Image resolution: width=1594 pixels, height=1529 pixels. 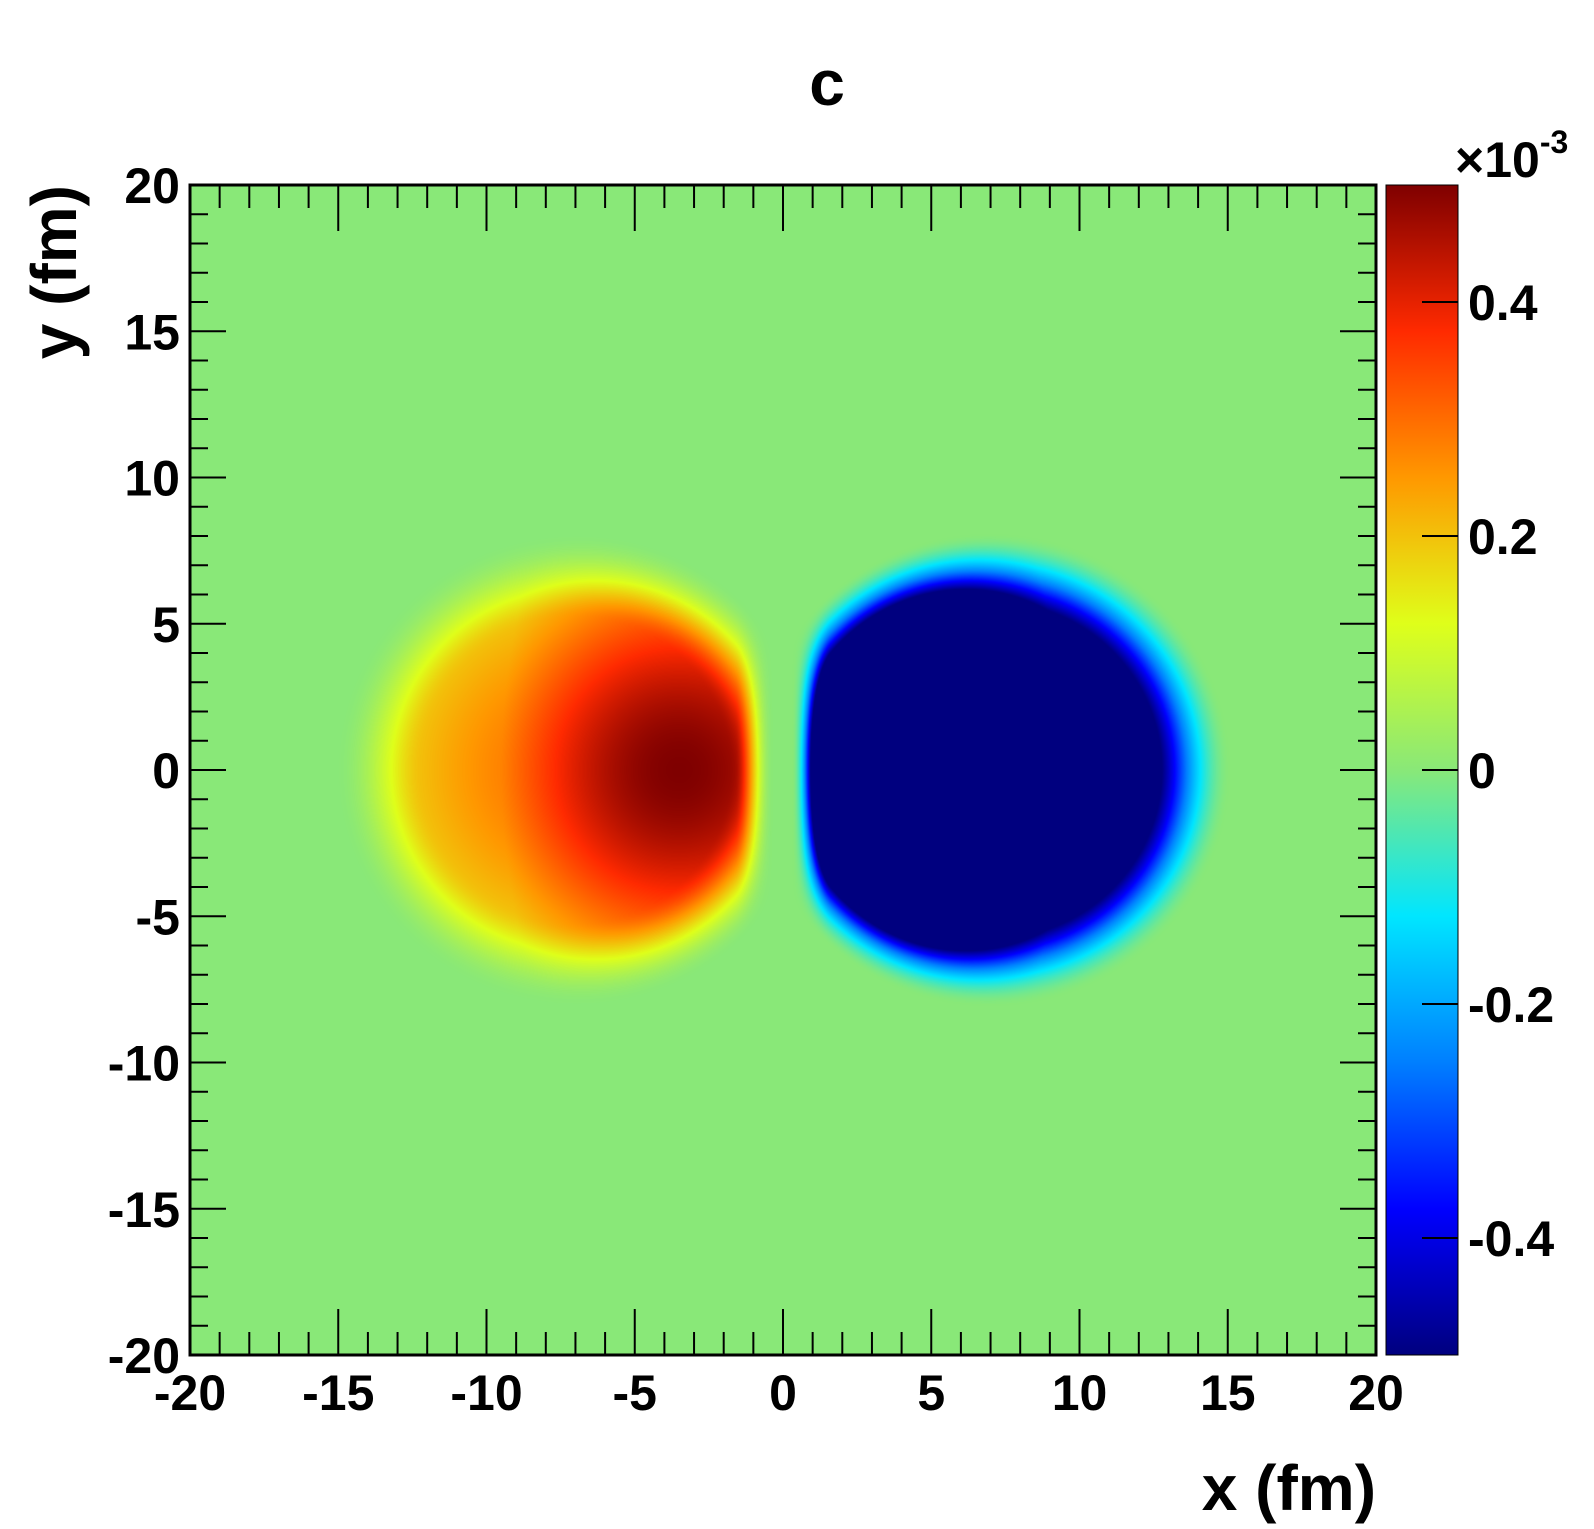 What do you see at coordinates (1511, 1239) in the screenshot?
I see `colorbar-tick-label: -0.4` at bounding box center [1511, 1239].